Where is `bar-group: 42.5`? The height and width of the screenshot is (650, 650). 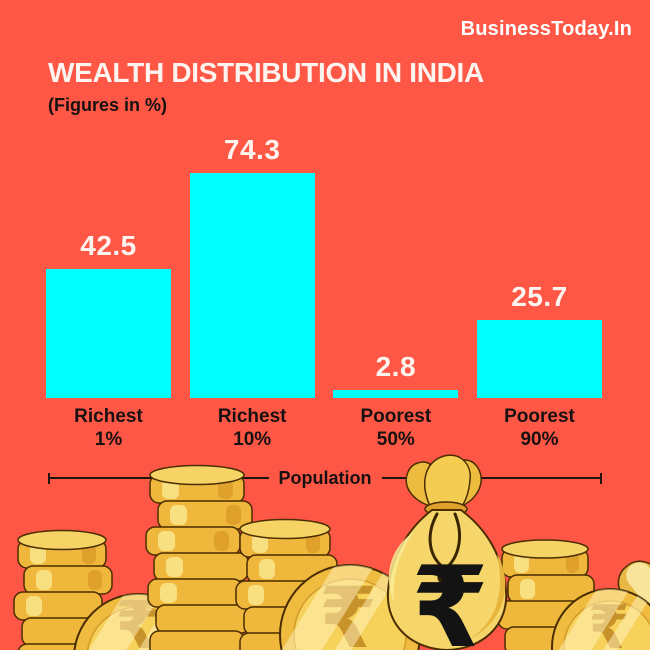
bar-group: 42.5 is located at coordinates (108, 314).